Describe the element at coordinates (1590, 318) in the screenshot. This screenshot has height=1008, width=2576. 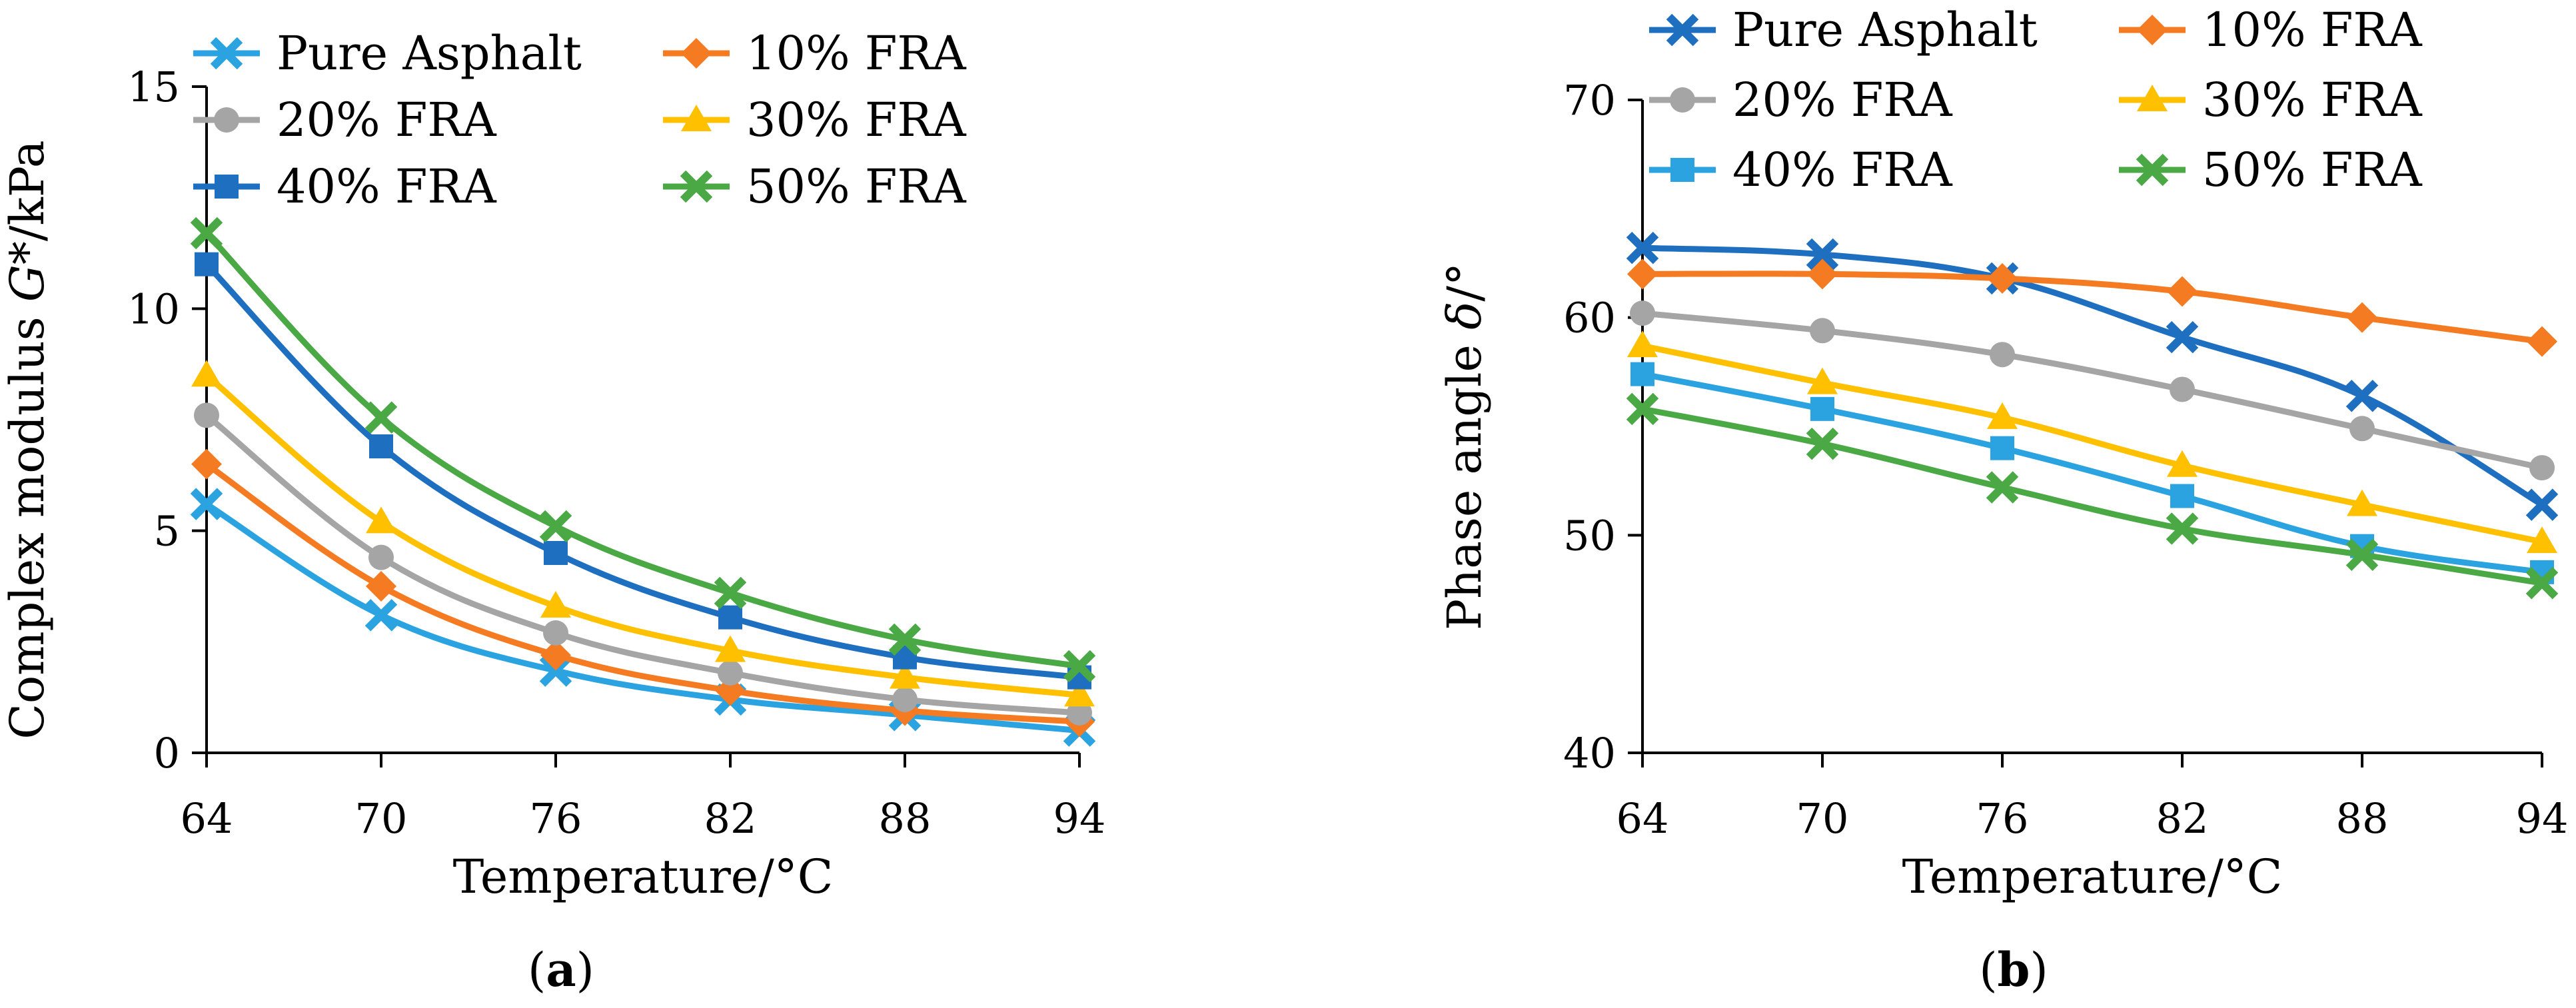
I see `y-tick-label: 60` at that location.